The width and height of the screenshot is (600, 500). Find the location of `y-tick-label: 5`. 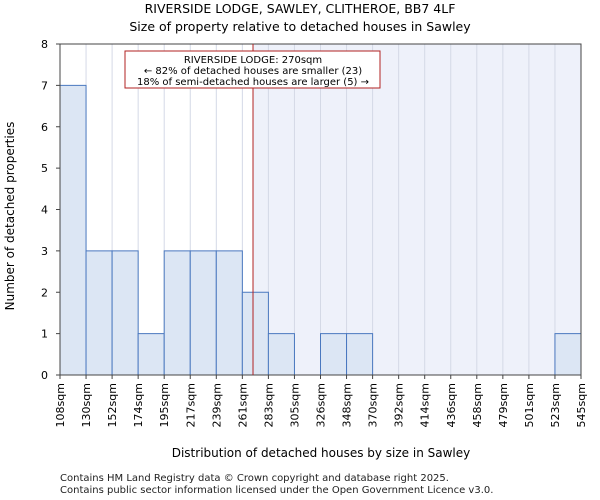

y-tick-label: 5 is located at coordinates (44, 168).